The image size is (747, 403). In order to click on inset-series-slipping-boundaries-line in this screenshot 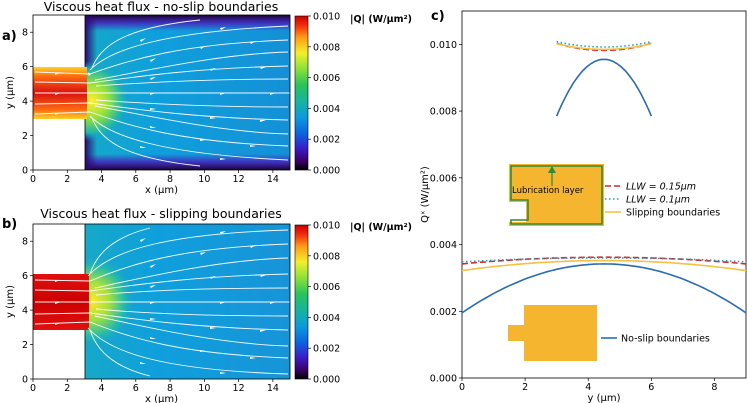, I will do `click(604, 46)`.